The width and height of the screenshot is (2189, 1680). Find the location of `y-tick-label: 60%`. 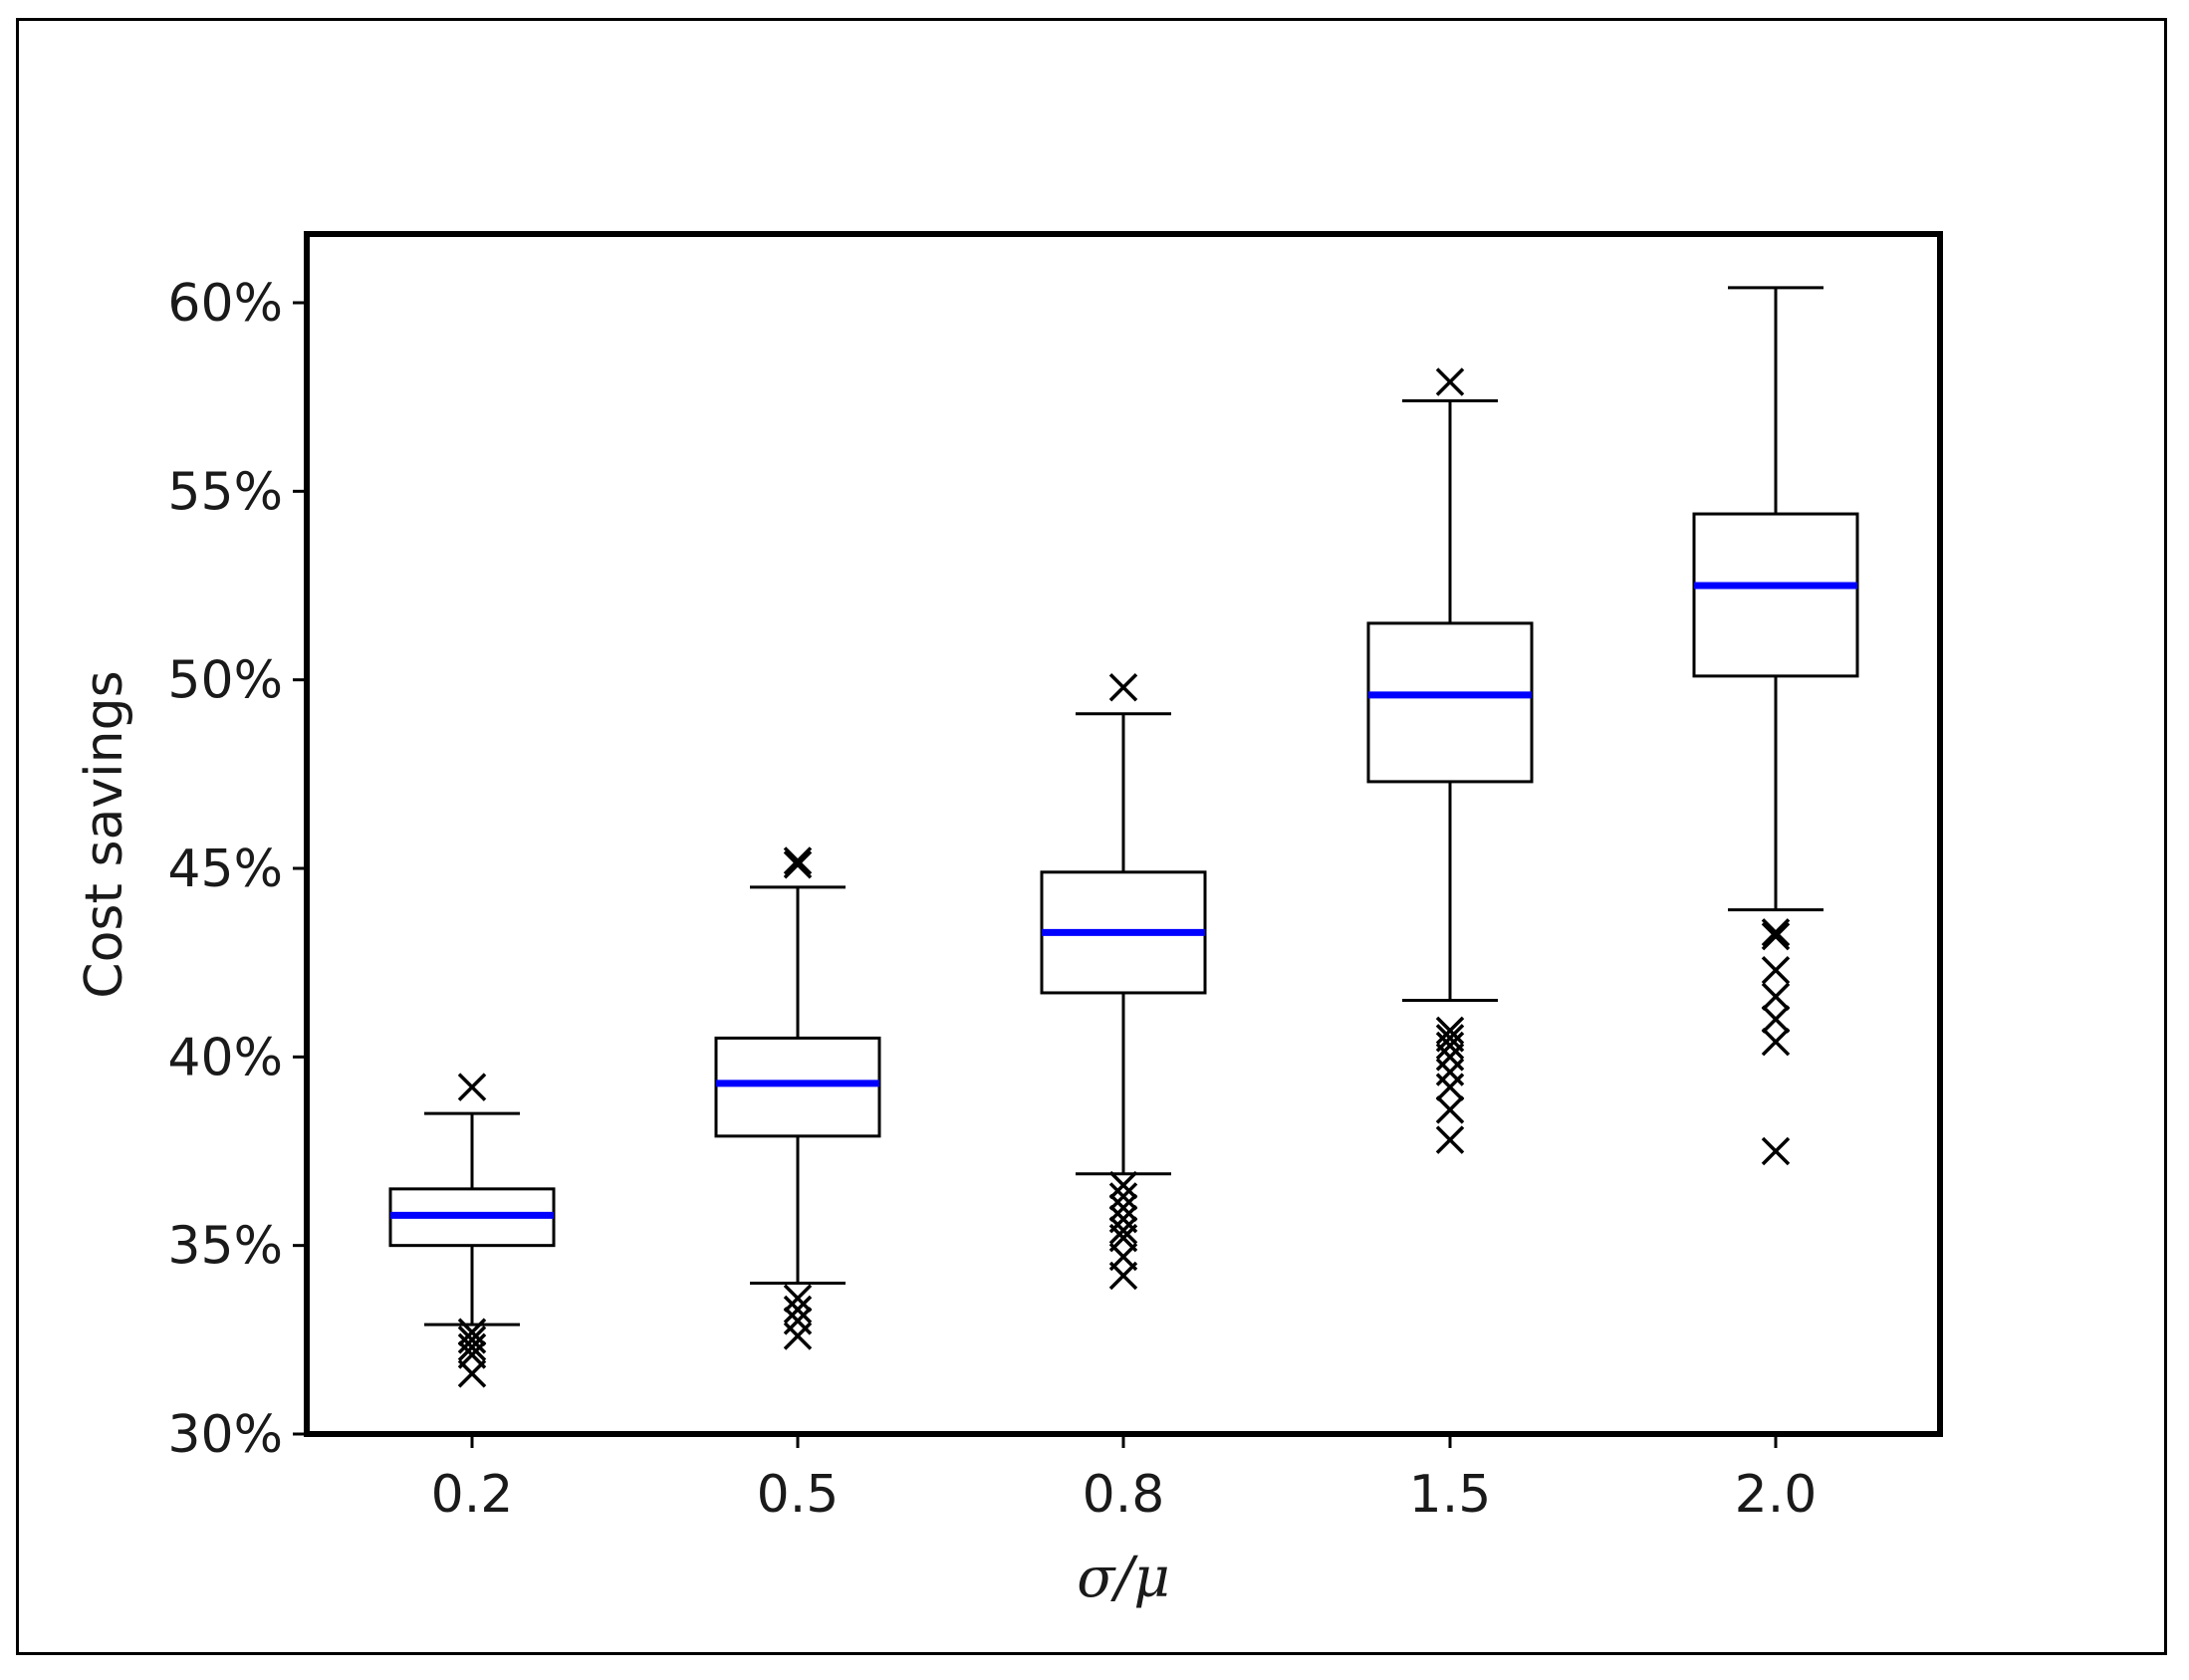

y-tick-label: 60% is located at coordinates (225, 304).